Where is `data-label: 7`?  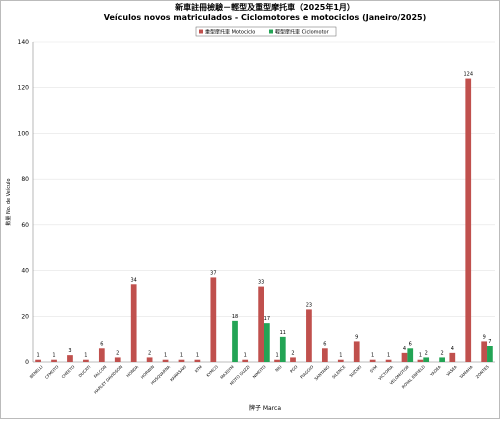
data-label: 7 is located at coordinates (489, 342).